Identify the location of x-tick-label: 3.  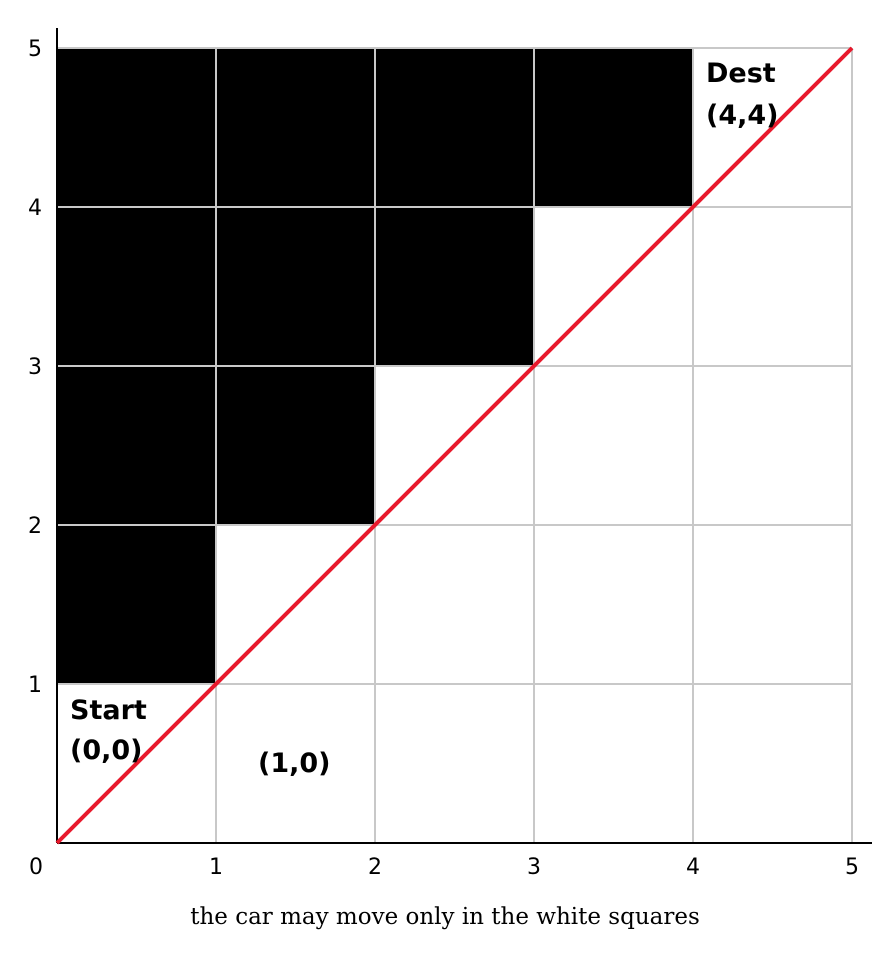
(534, 867).